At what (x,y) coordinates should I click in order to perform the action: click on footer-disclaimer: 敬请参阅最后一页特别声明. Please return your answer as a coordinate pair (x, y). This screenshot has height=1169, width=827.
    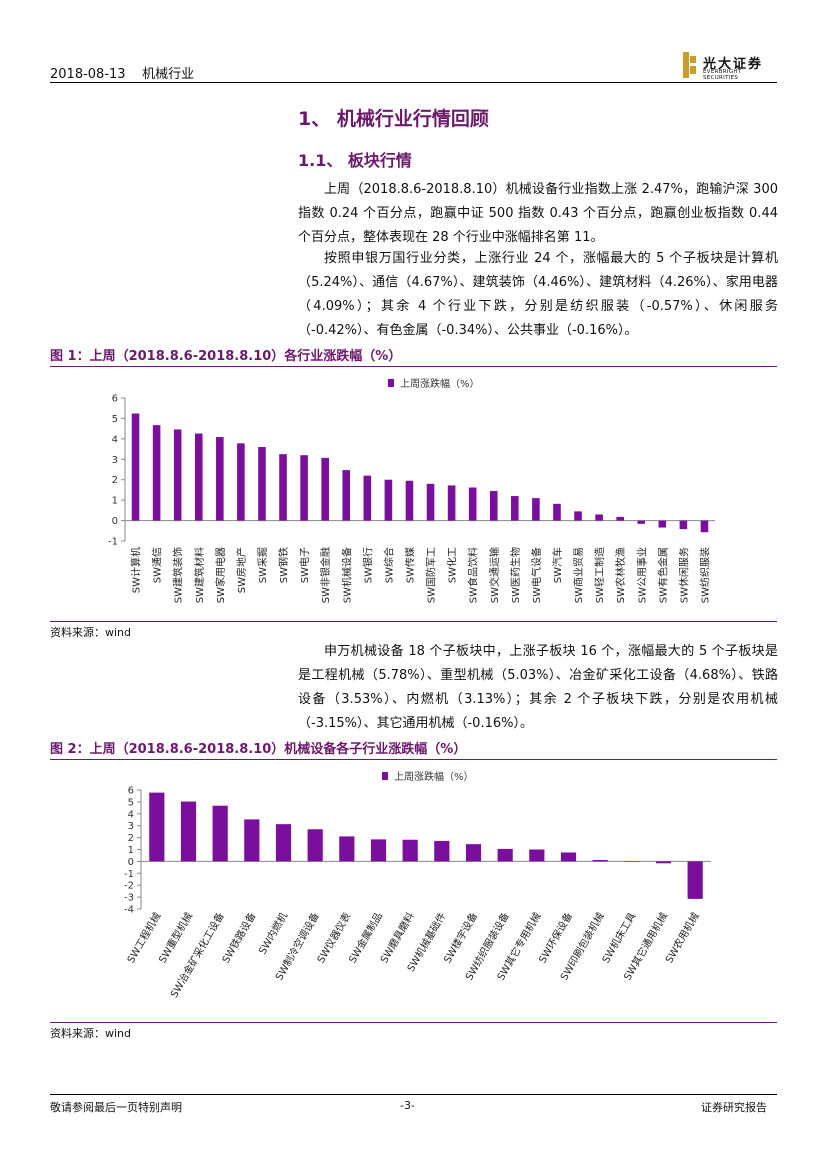
    Looking at the image, I should click on (116, 1107).